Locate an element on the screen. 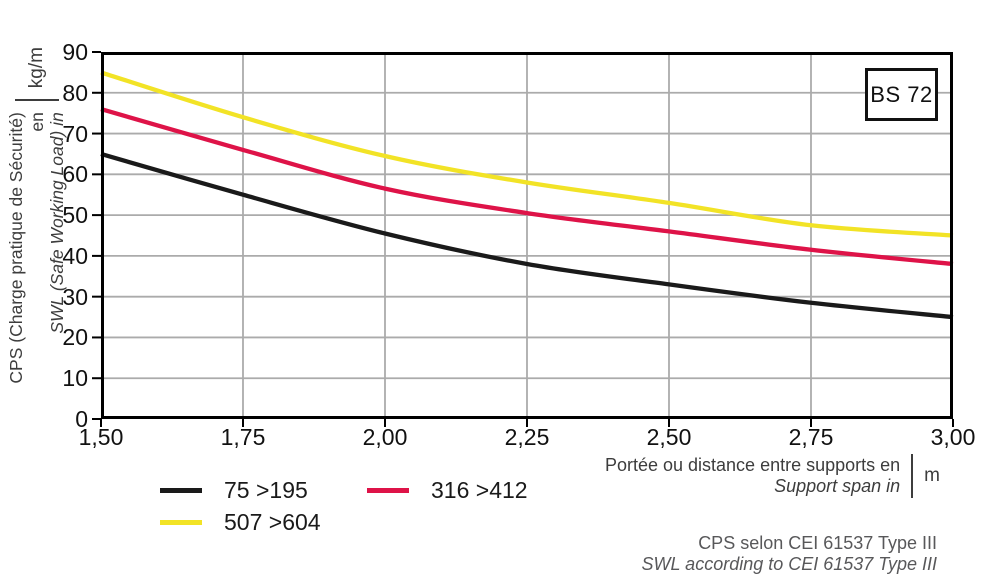 The image size is (1000, 583). legend-label-series-2: 316 >412 is located at coordinates (479, 489).